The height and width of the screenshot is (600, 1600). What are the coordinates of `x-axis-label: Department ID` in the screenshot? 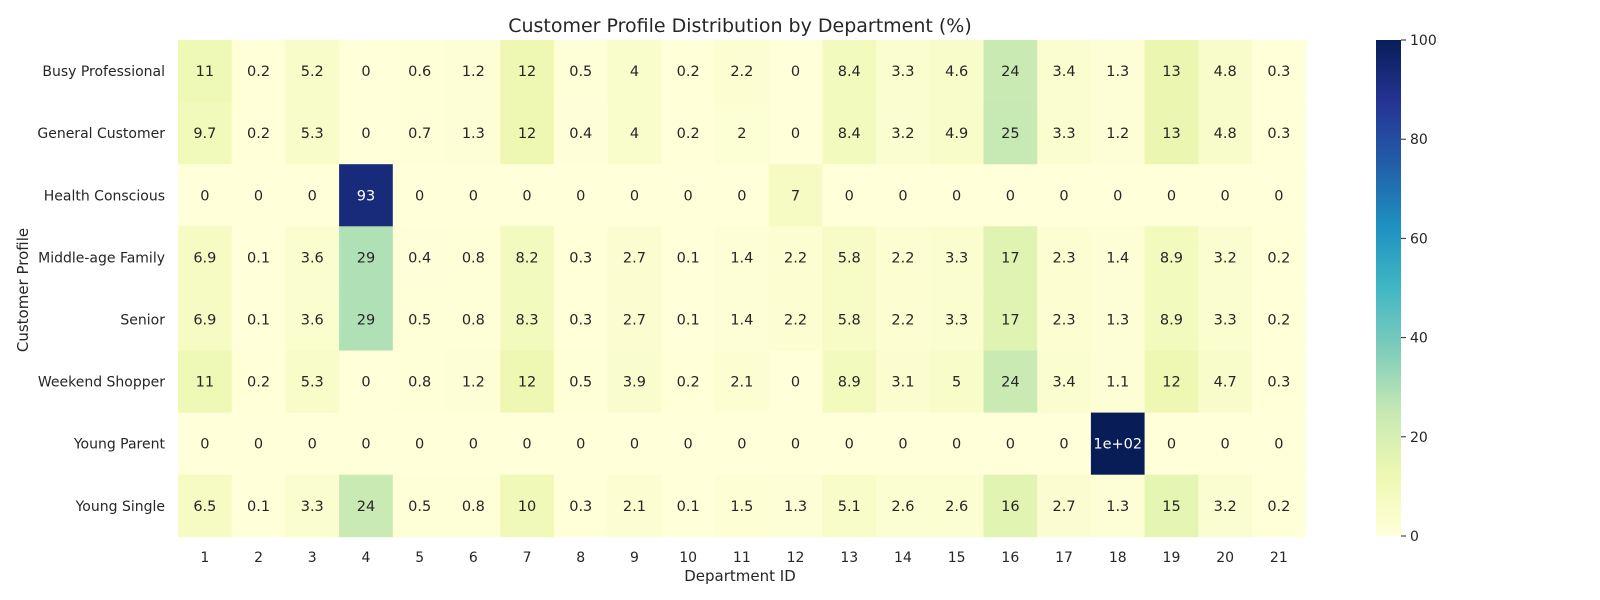 It's located at (740, 576).